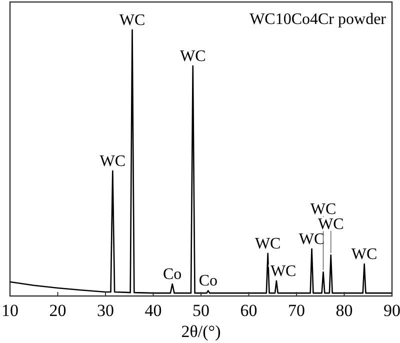  Describe the element at coordinates (201, 310) in the screenshot. I see `x-tick-label: 50` at that location.